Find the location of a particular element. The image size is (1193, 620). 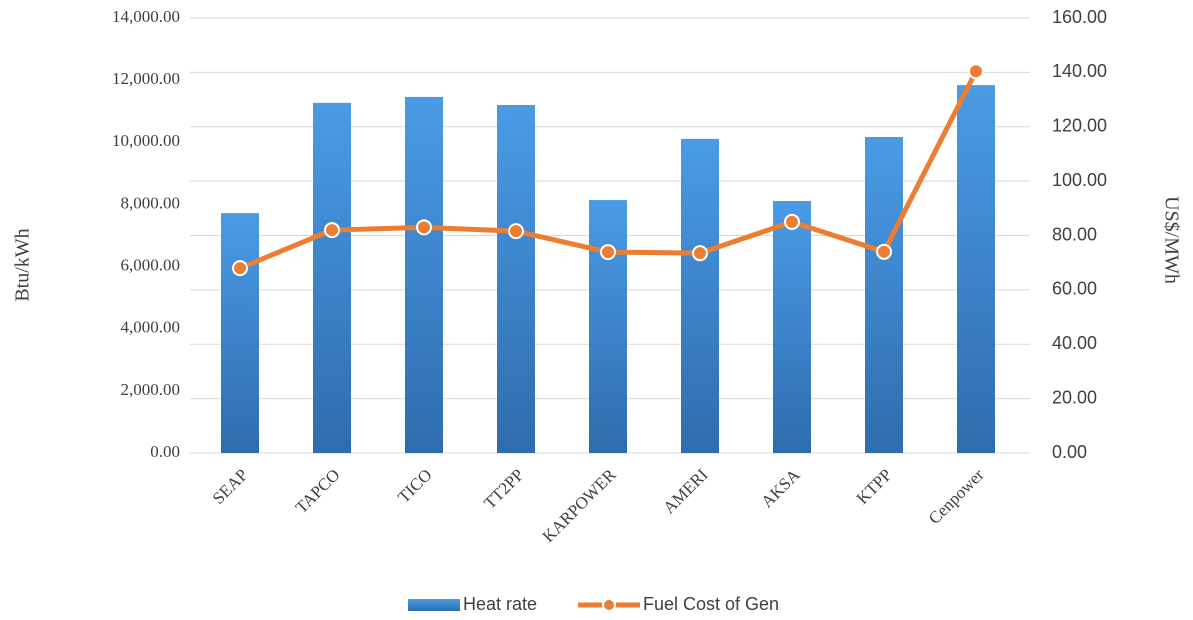

x-tick-label: AMERI is located at coordinates (685, 491).